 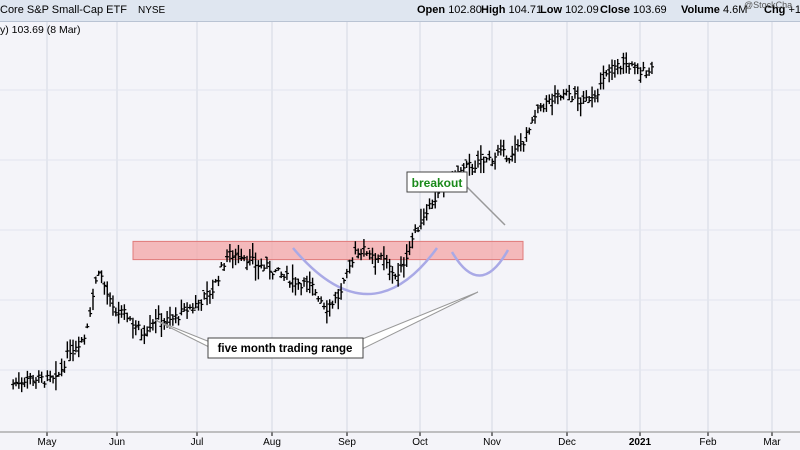 I want to click on x-axis: May Jun Jul Aug Sep Oct Nov Dec 2021 Feb Mar, so click(x=400, y=439).